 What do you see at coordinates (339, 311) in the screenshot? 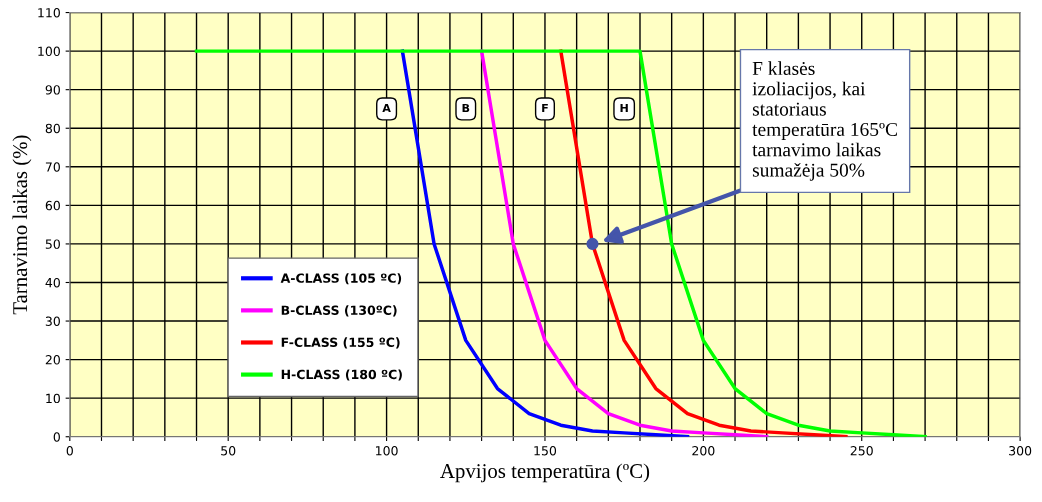
I see `legend-label: B-CLASS (130ºC)` at bounding box center [339, 311].